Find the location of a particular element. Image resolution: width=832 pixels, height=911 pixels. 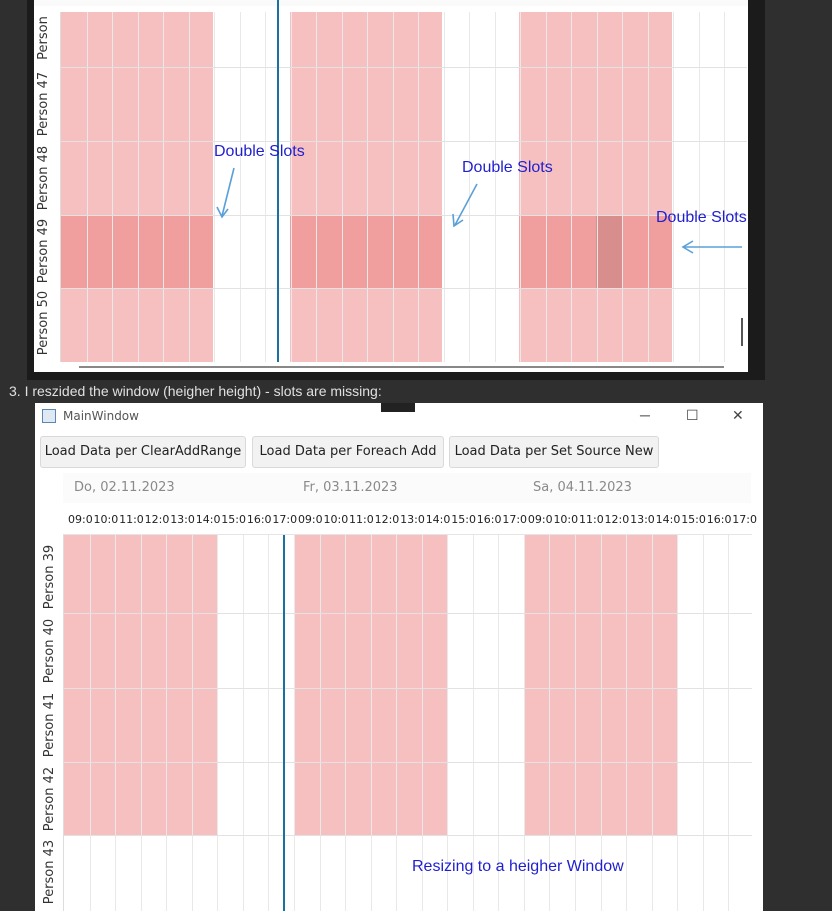

top-current-time-line is located at coordinates (278, 181).